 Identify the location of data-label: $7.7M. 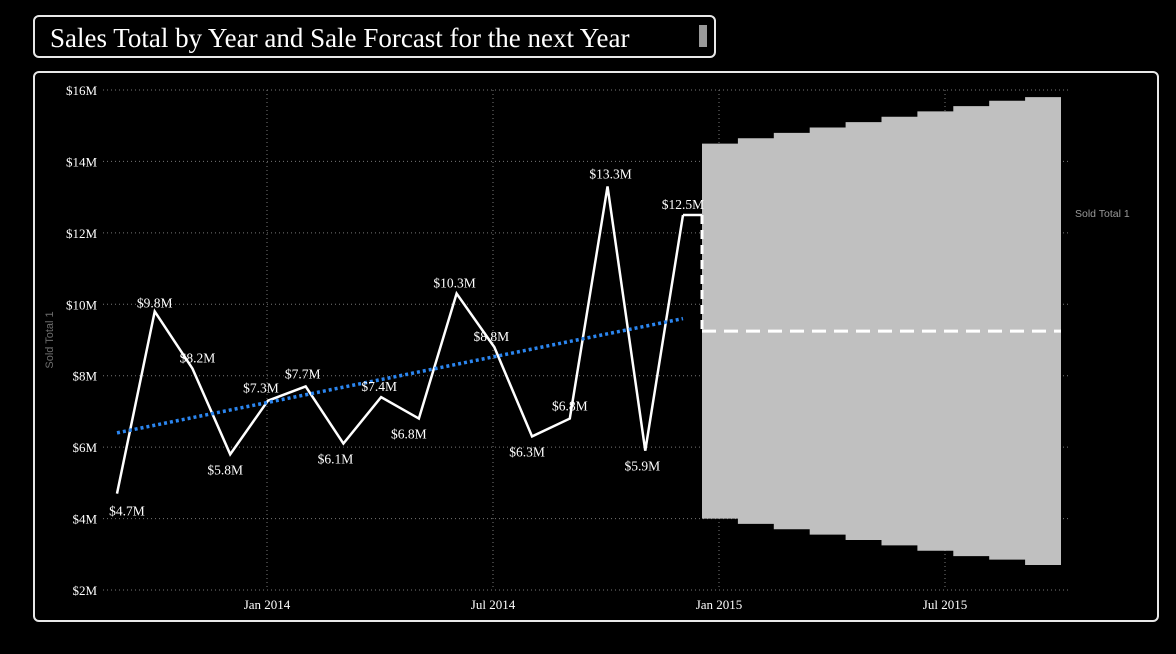
(303, 373).